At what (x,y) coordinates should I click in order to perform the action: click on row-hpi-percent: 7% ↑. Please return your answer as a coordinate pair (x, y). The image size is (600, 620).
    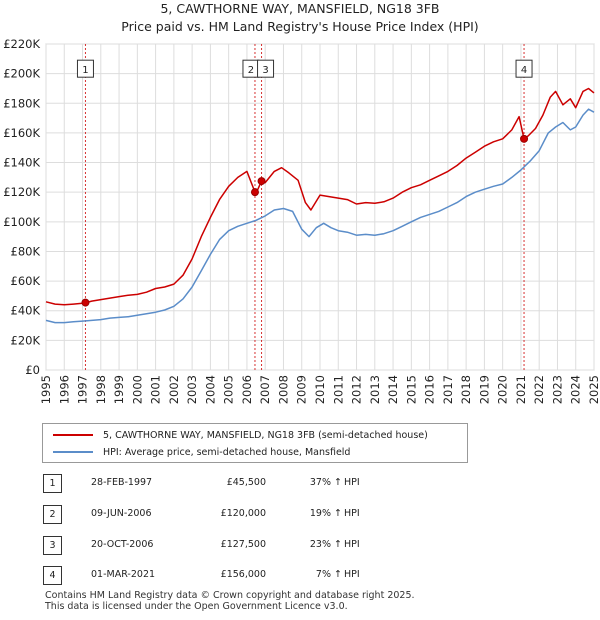
    Looking at the image, I should click on (314, 574).